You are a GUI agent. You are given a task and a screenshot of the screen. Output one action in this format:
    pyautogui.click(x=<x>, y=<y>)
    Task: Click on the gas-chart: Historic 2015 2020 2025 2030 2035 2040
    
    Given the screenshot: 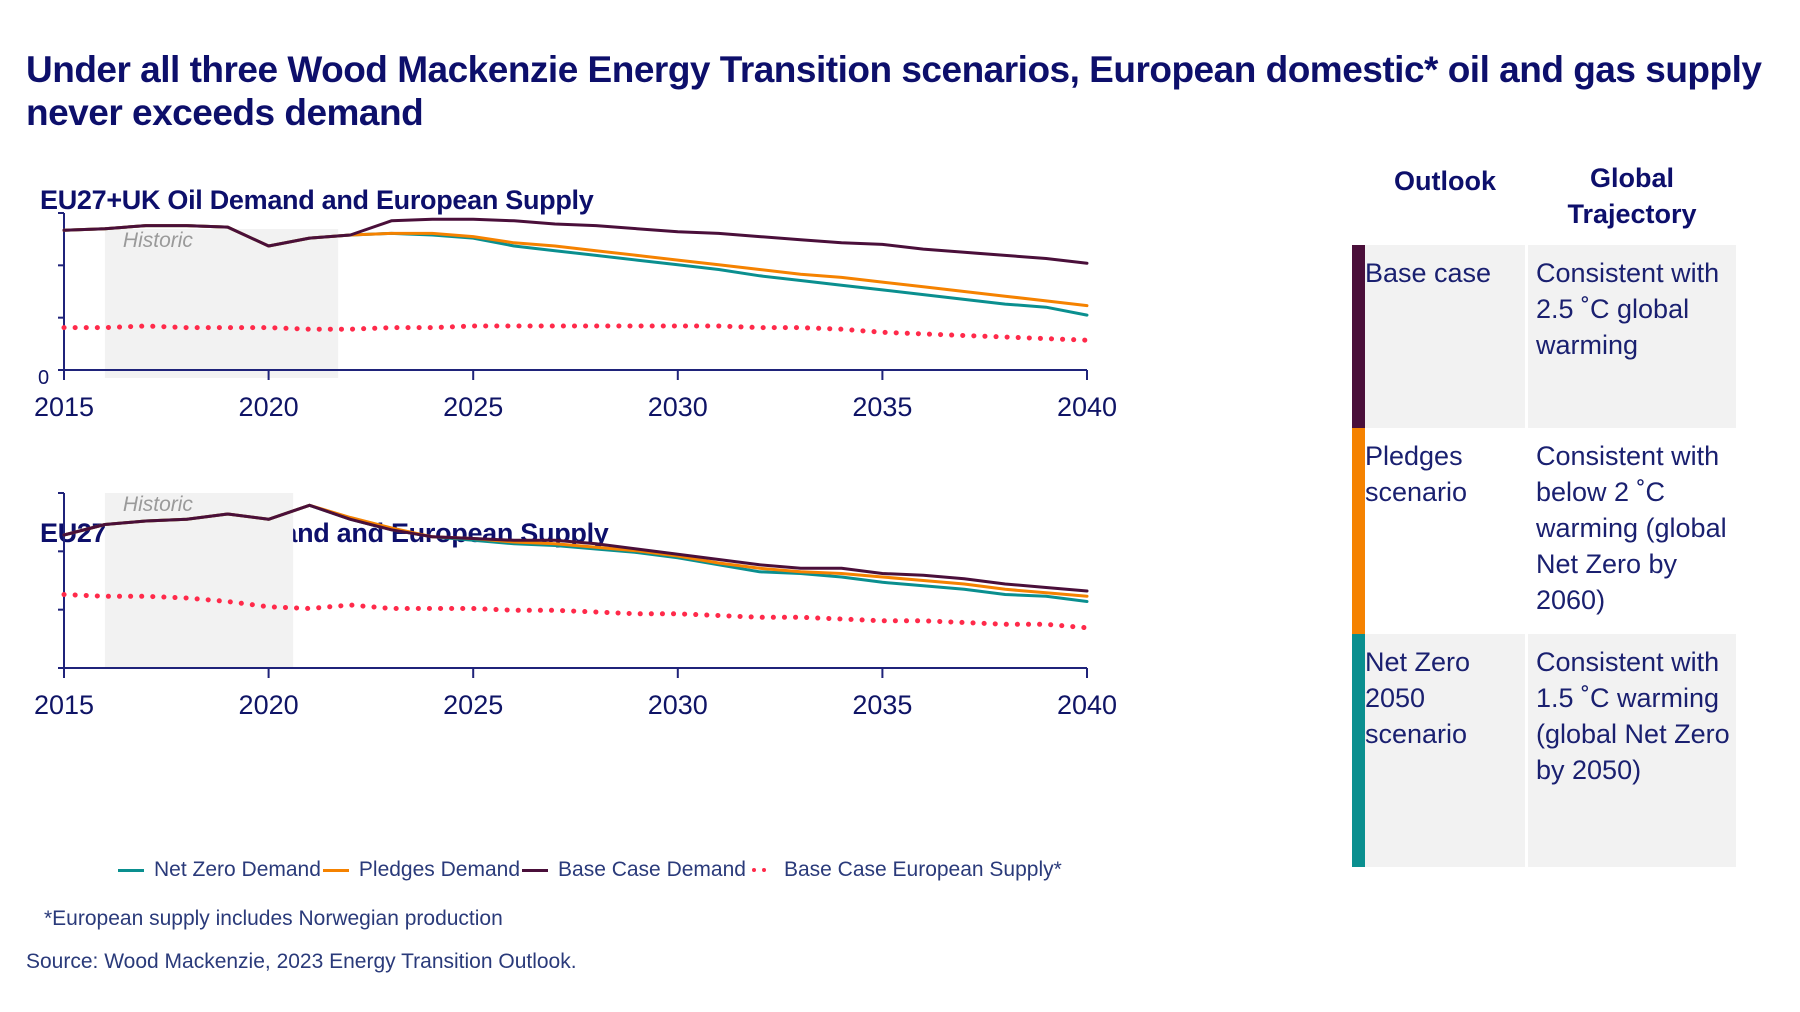 What is the action you would take?
    pyautogui.click(x=575, y=606)
    